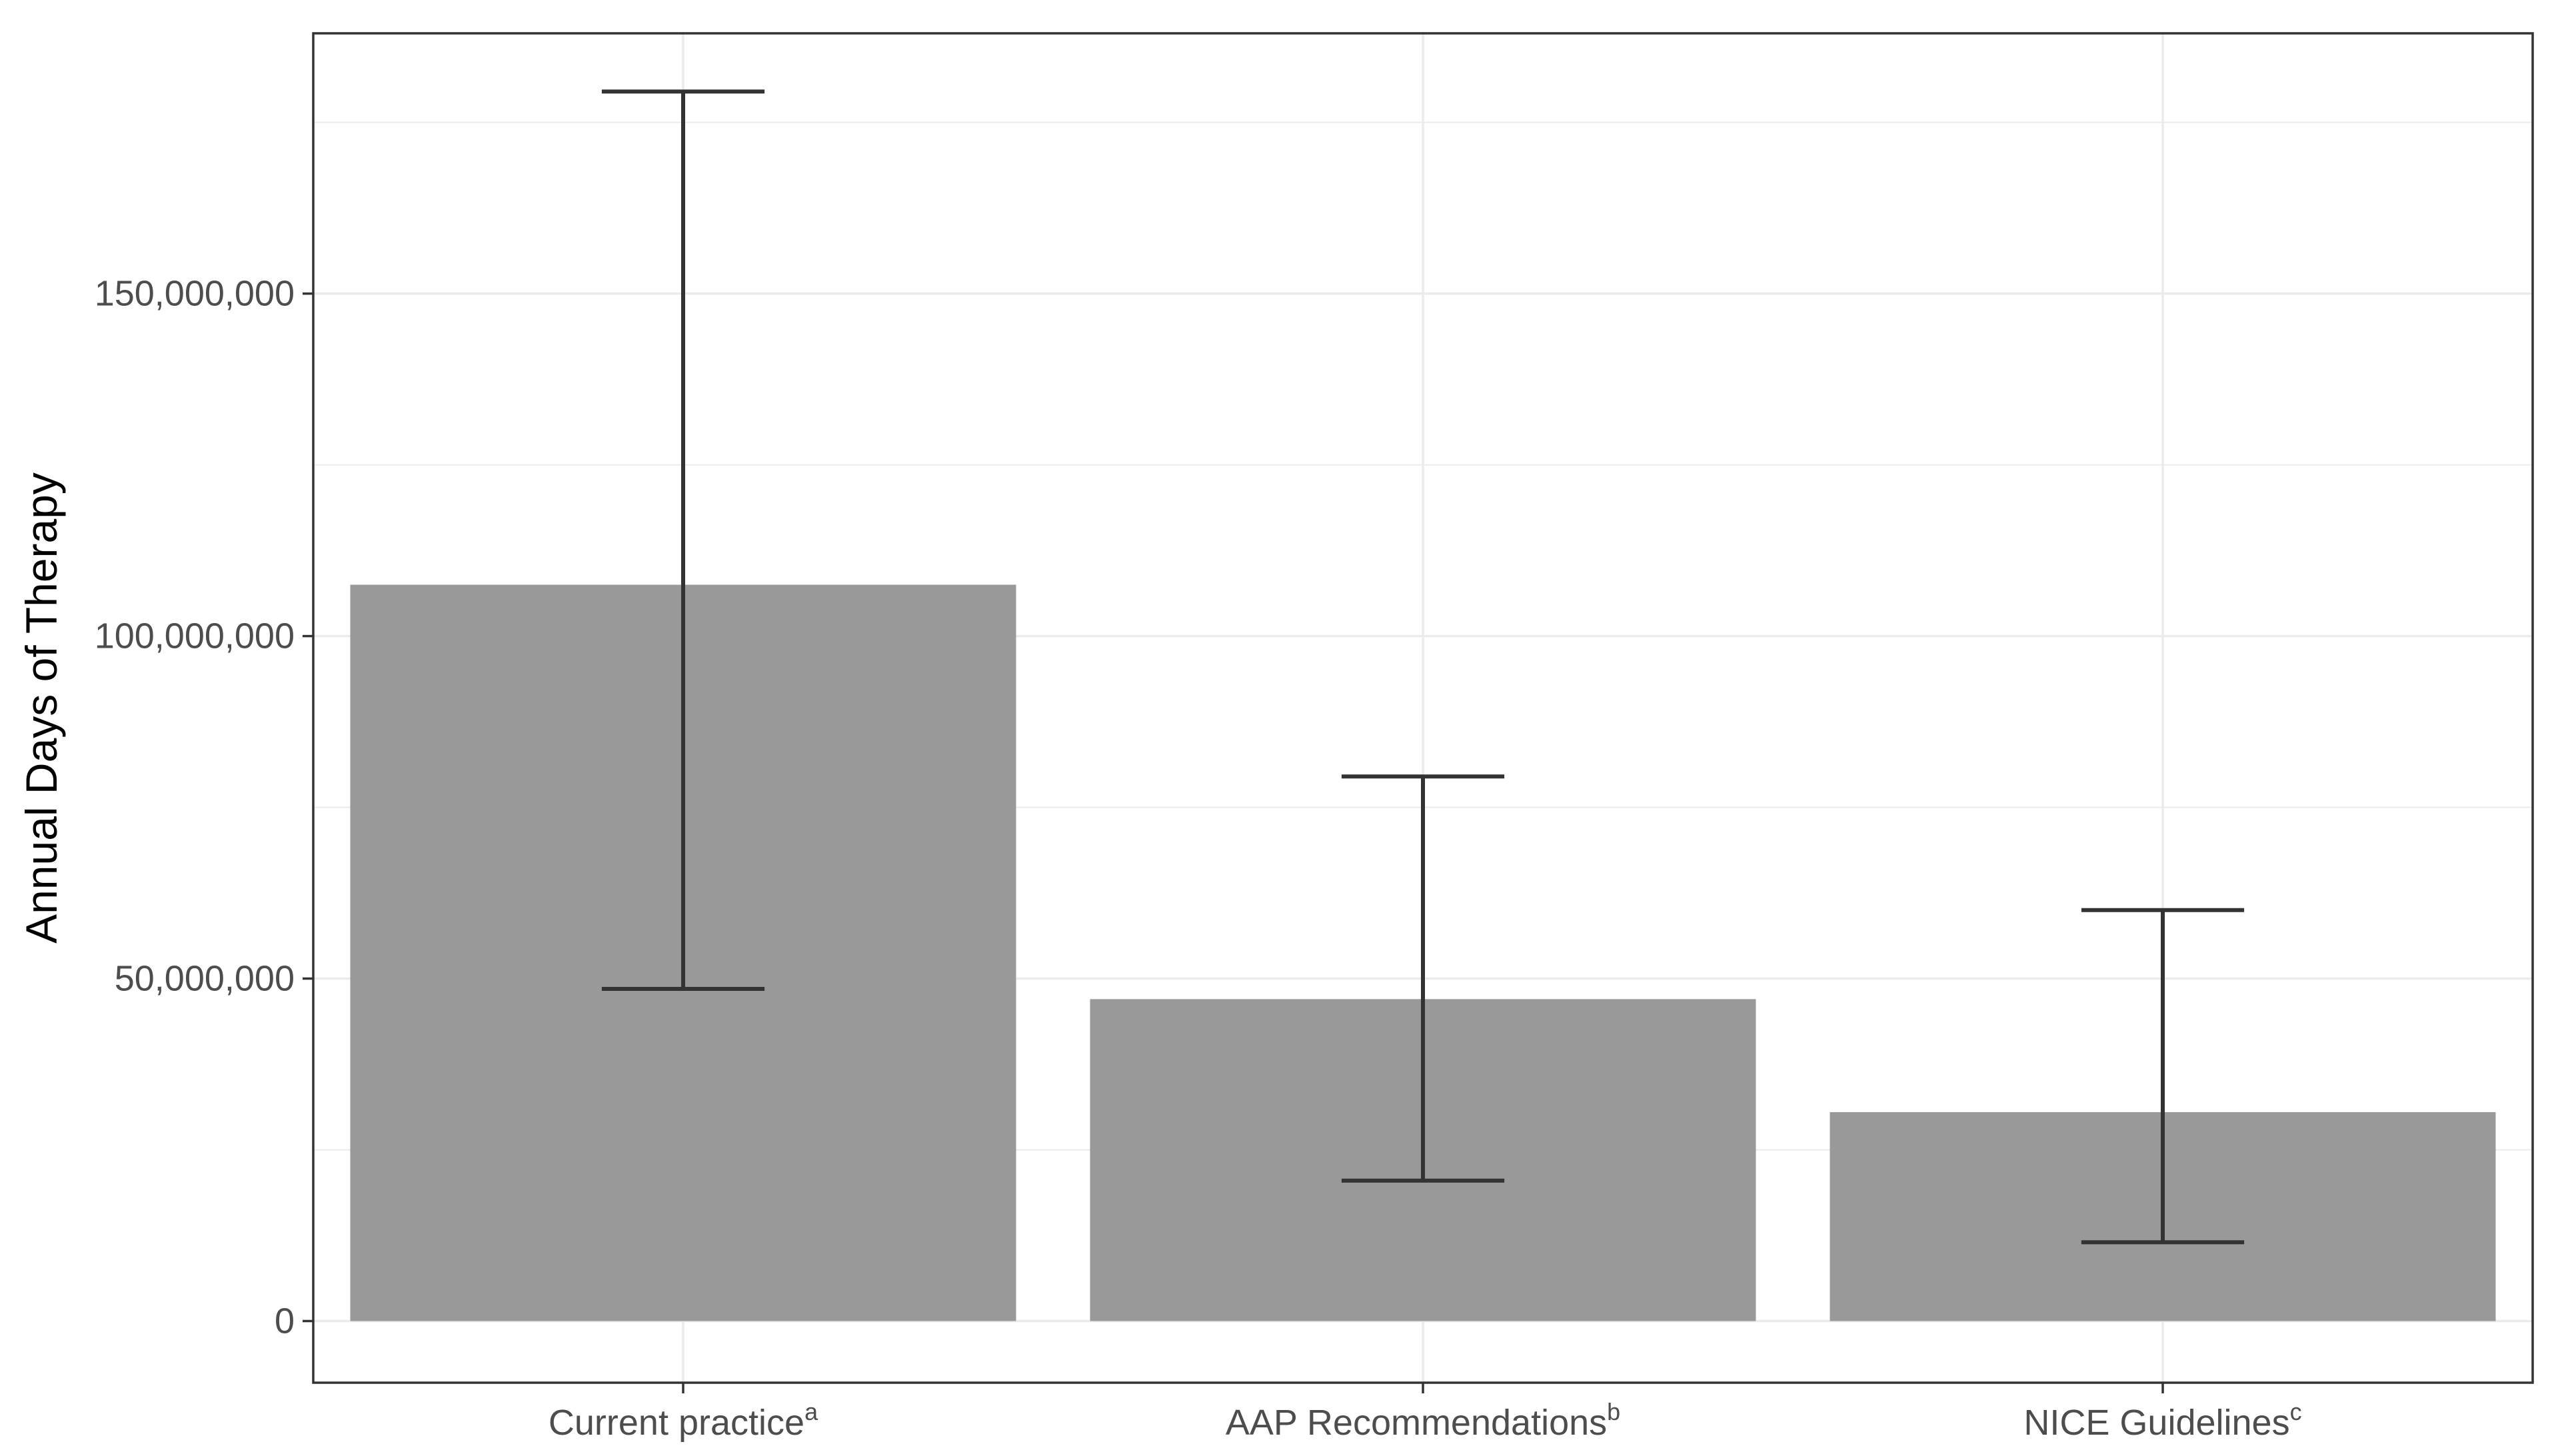  I want to click on y-axis-title: Annual Days of Therapy, so click(42, 708).